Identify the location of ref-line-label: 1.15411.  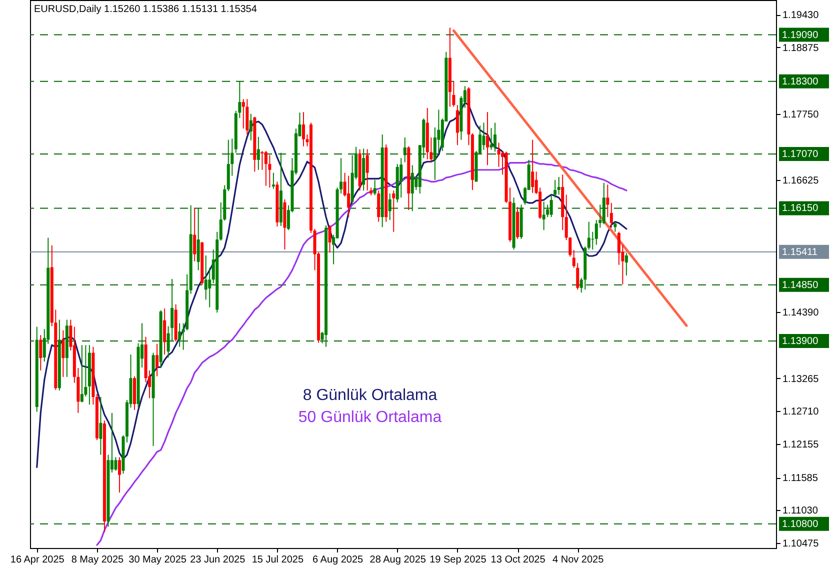
(800, 252).